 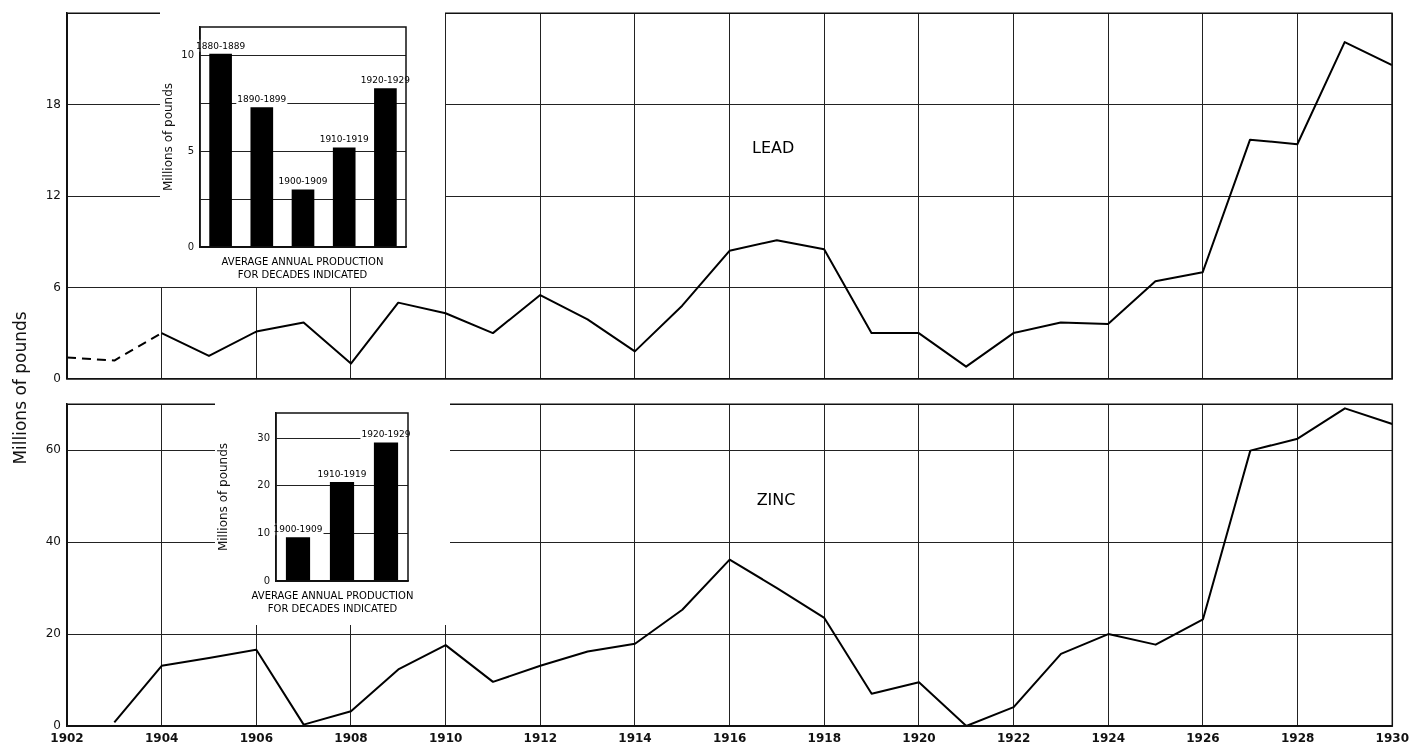 I want to click on x-tick-label: 1910, so click(x=445, y=738).